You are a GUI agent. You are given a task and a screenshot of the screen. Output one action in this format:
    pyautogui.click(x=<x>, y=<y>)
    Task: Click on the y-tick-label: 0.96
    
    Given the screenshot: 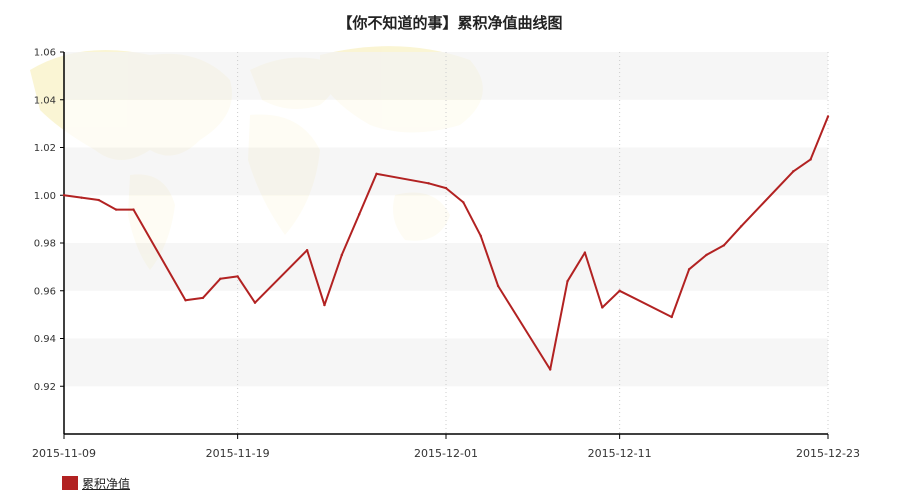 What is the action you would take?
    pyautogui.click(x=45, y=291)
    